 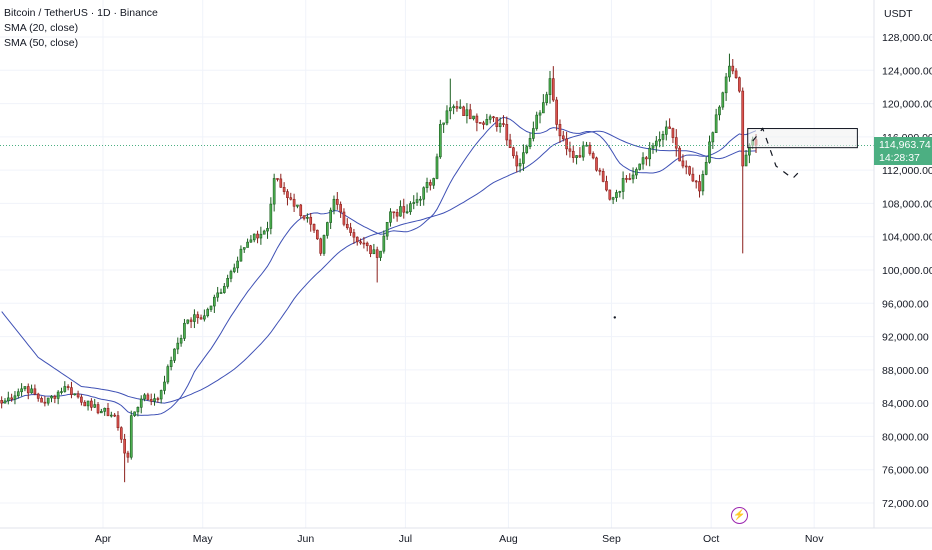 What do you see at coordinates (459, 539) in the screenshot?
I see `time-axis: Apr May Jun Jul Aug Sep Oct Nov` at bounding box center [459, 539].